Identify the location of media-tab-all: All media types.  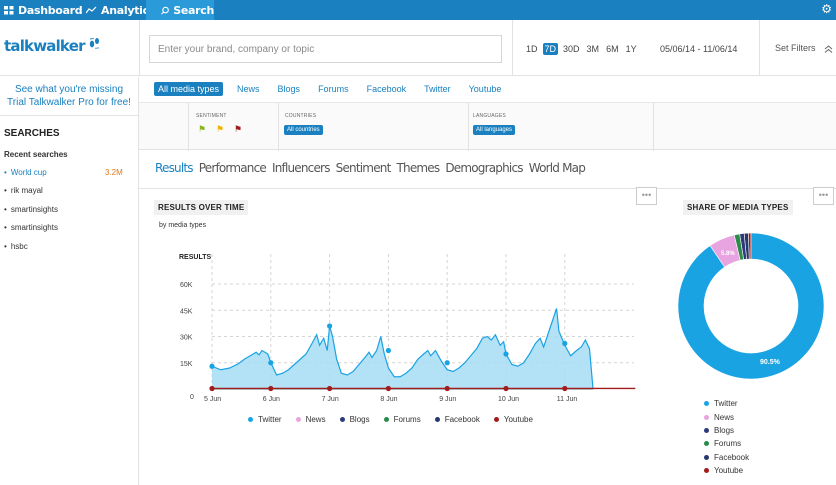
(189, 89).